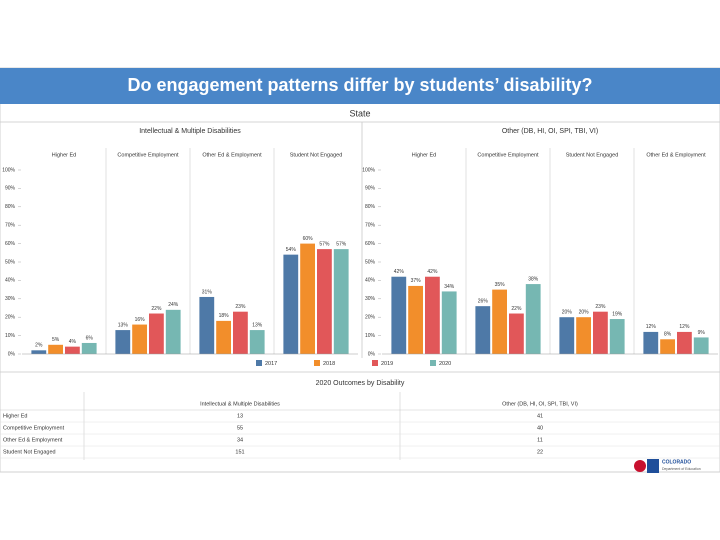 The image size is (720, 540). What do you see at coordinates (360, 383) in the screenshot?
I see `table-title: 2020 Outcomes by Disability` at bounding box center [360, 383].